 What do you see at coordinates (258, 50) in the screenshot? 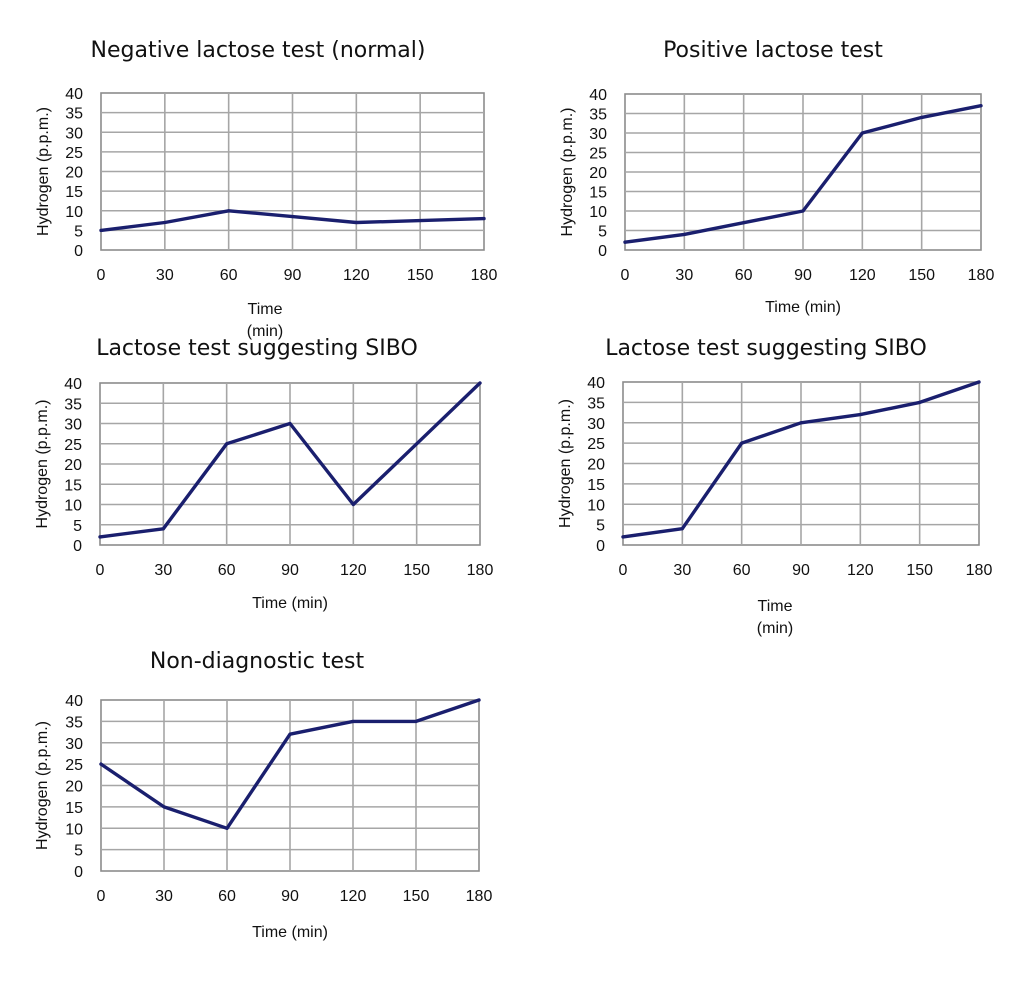
I see `chart-title: Negative lactose test (normal)` at bounding box center [258, 50].